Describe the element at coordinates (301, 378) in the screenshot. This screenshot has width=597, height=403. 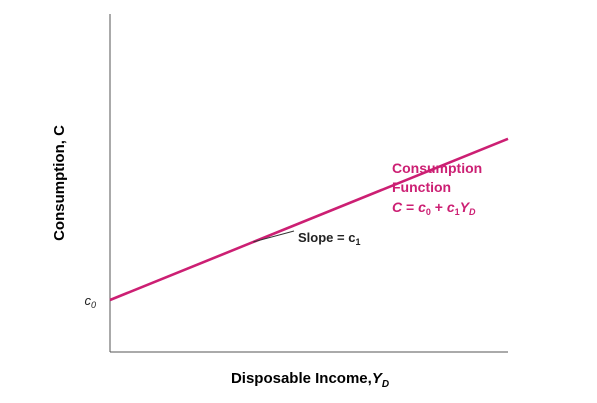
I see `x-axis-title-text: Disposable Income,` at that location.